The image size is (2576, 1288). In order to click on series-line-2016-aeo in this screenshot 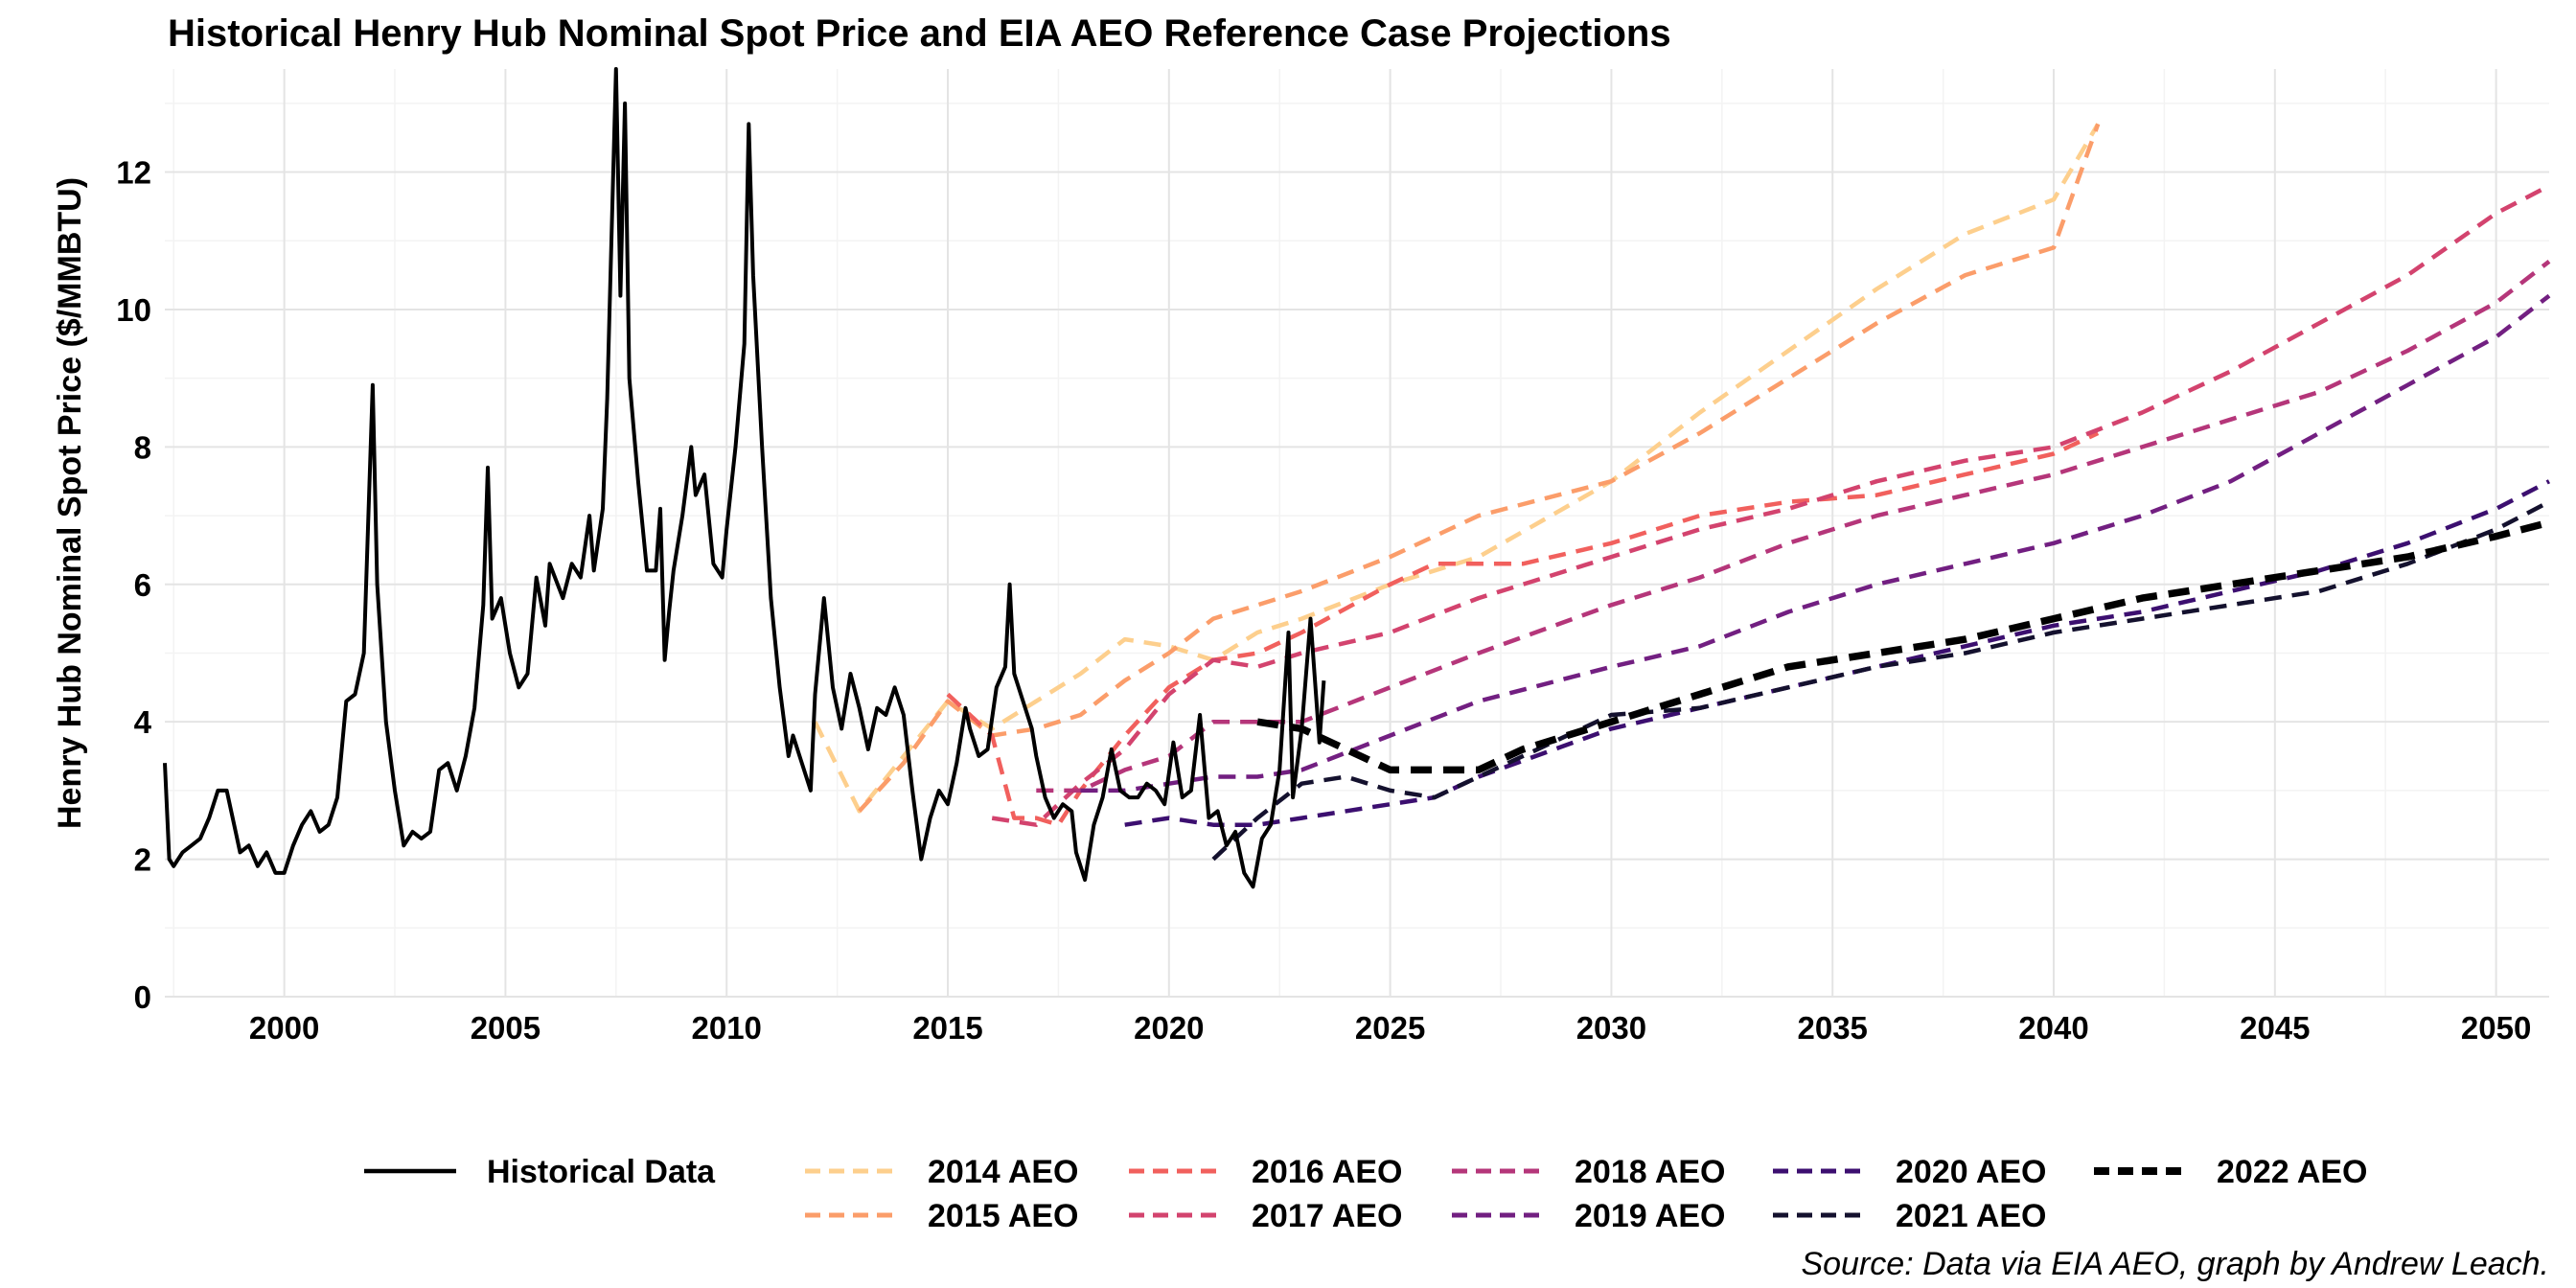, I will do `click(1523, 628)`.